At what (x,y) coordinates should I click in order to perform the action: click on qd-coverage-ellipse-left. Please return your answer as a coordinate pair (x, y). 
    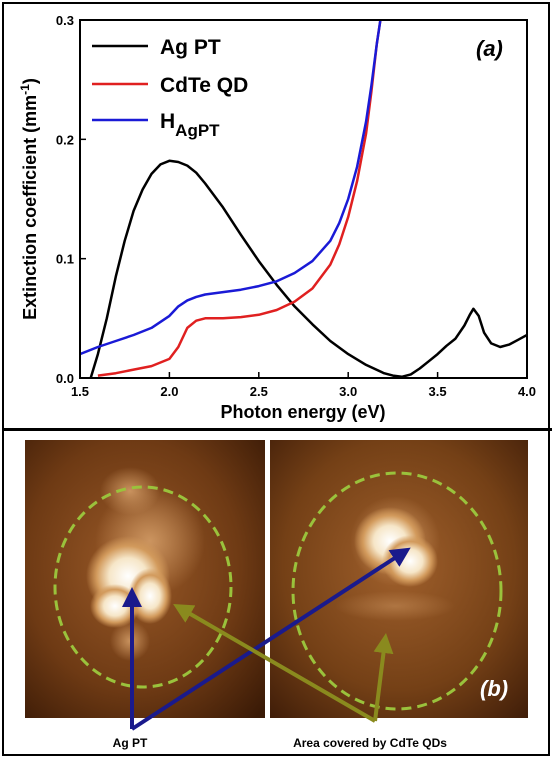
    Looking at the image, I should click on (143, 587).